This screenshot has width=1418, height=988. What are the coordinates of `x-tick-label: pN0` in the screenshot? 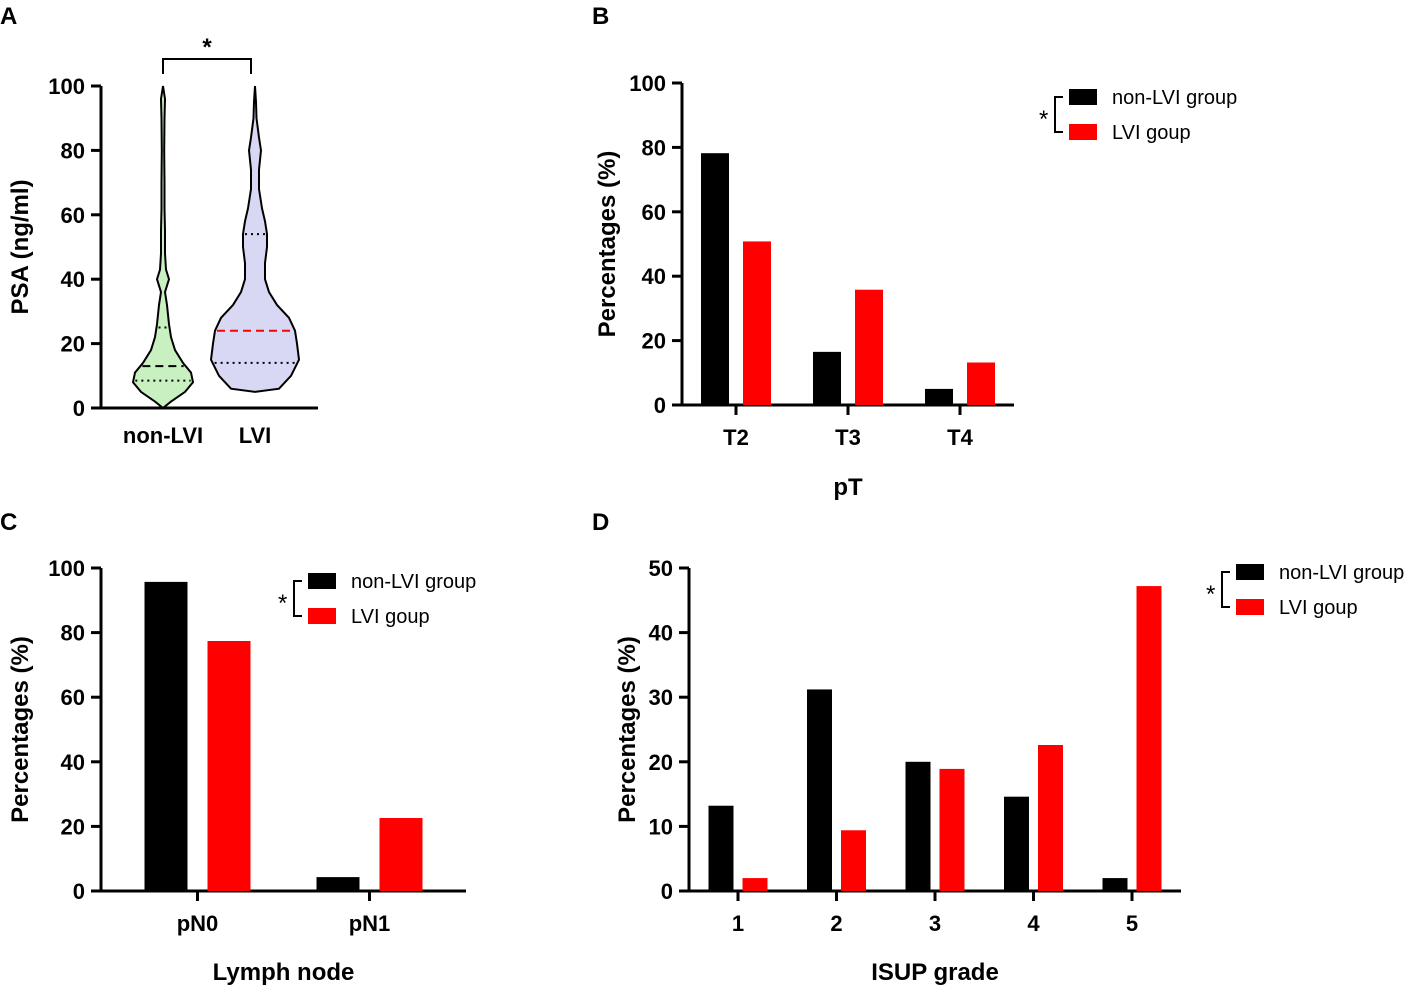 It's located at (198, 923).